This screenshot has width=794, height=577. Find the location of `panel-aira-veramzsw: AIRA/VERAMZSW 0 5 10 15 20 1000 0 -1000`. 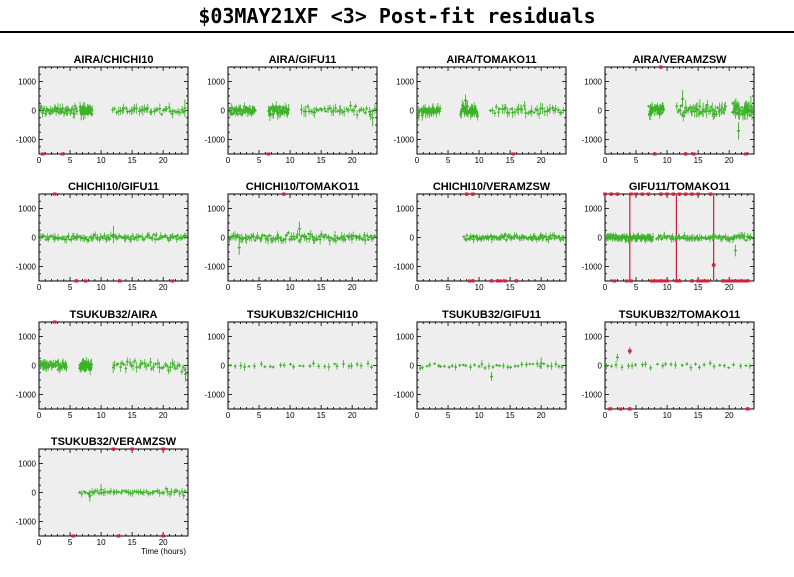

panel-aira-veramzsw: AIRA/VERAMZSW 0 5 10 15 20 1000 0 -1000 is located at coordinates (668, 109).